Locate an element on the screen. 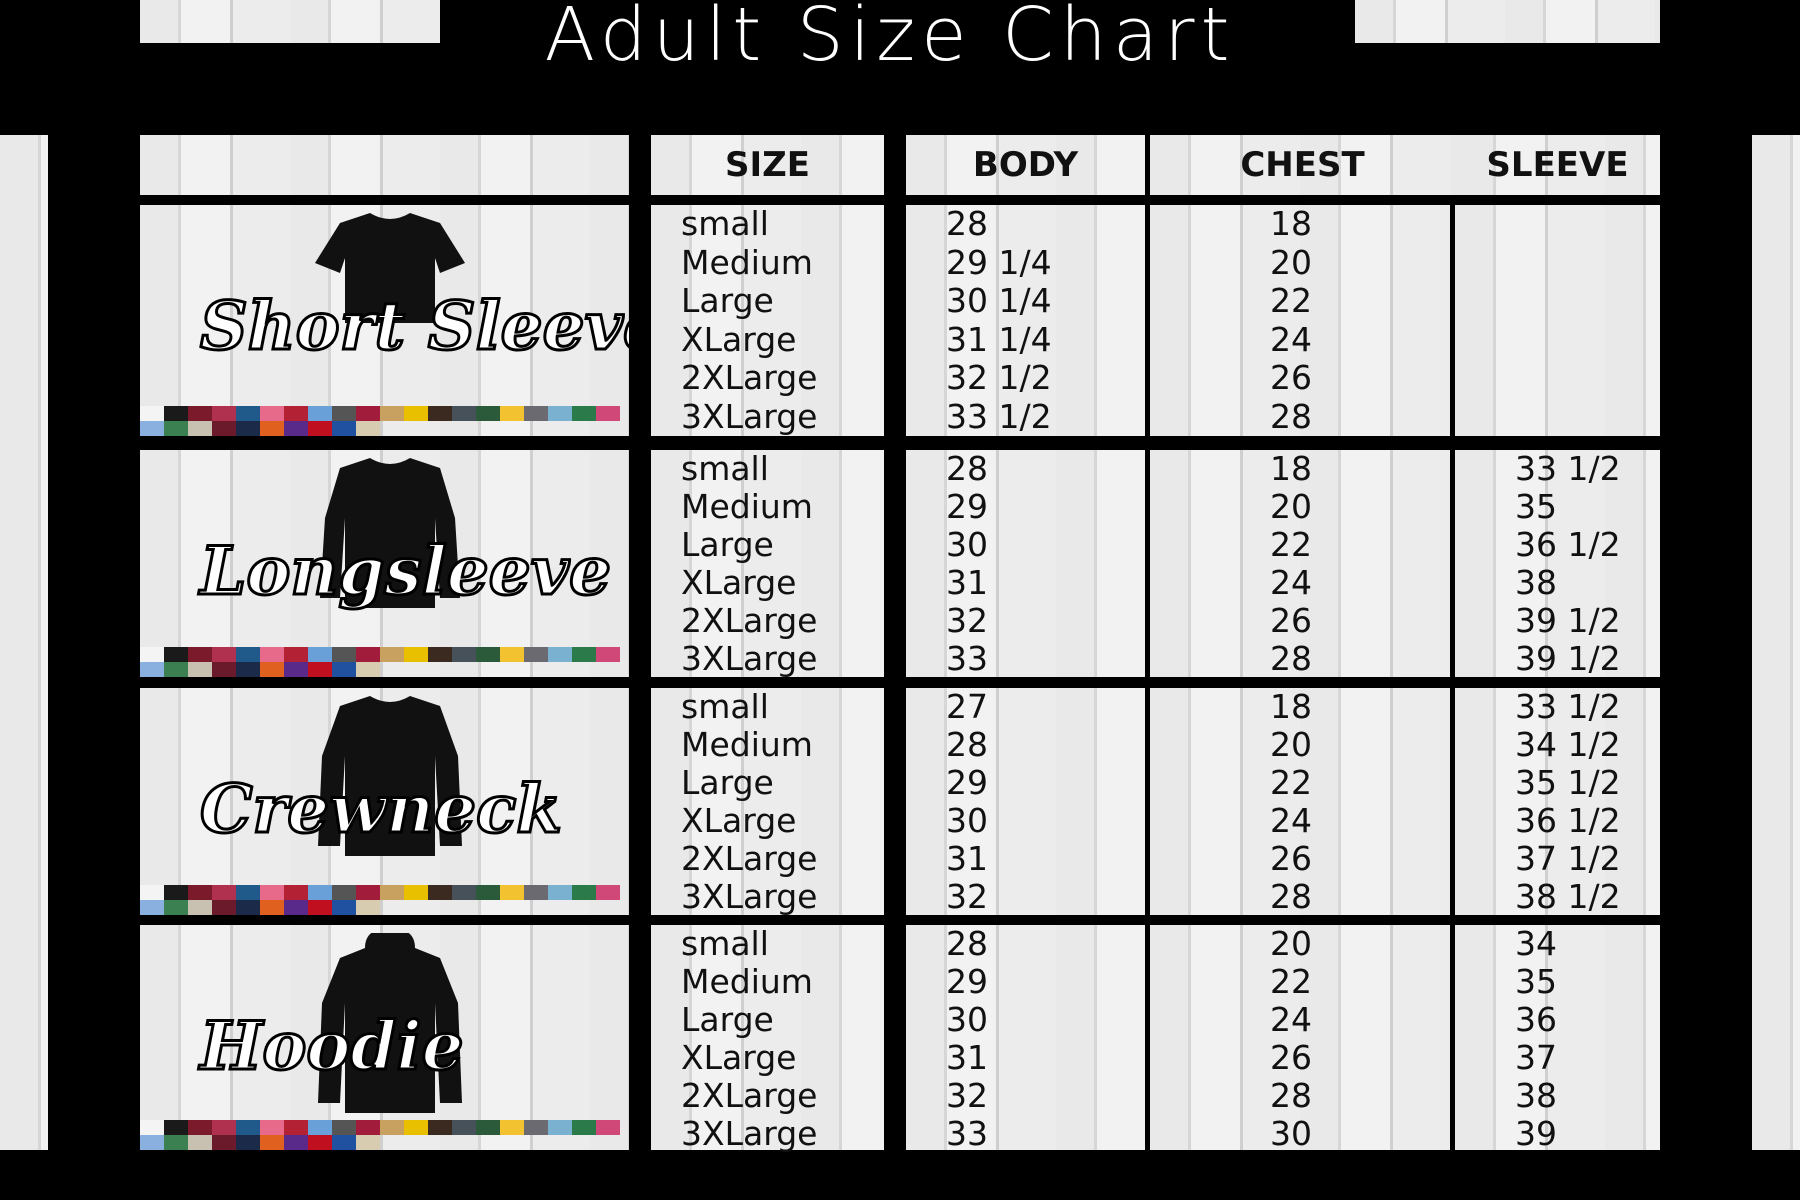 The height and width of the screenshot is (1200, 1800). body-value: 32 is located at coordinates (967, 1095).